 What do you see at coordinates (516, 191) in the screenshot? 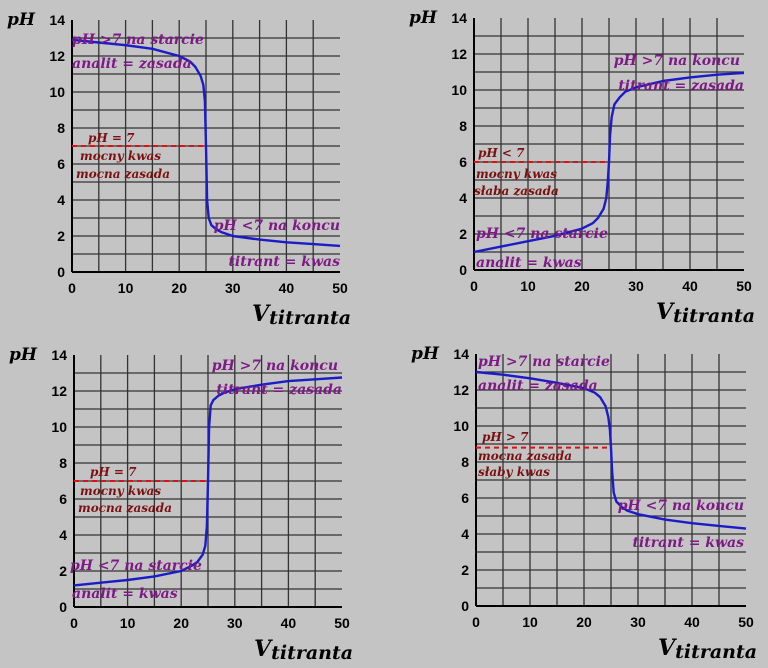
I see `condition-label: słaba zasada` at bounding box center [516, 191].